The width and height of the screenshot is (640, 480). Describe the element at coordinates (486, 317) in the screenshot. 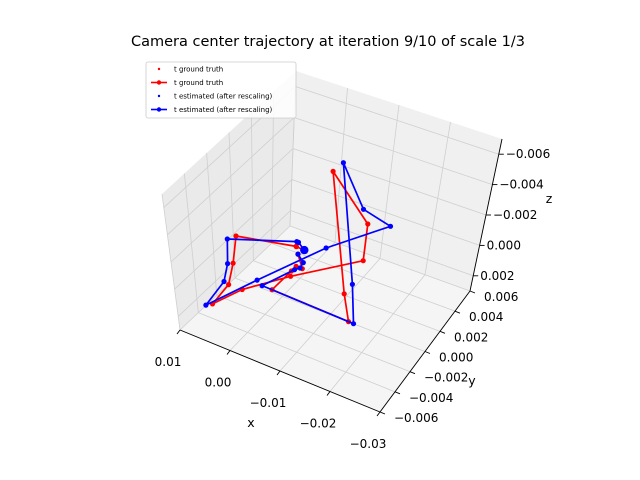

I see `y-tick-label: 0.004` at that location.